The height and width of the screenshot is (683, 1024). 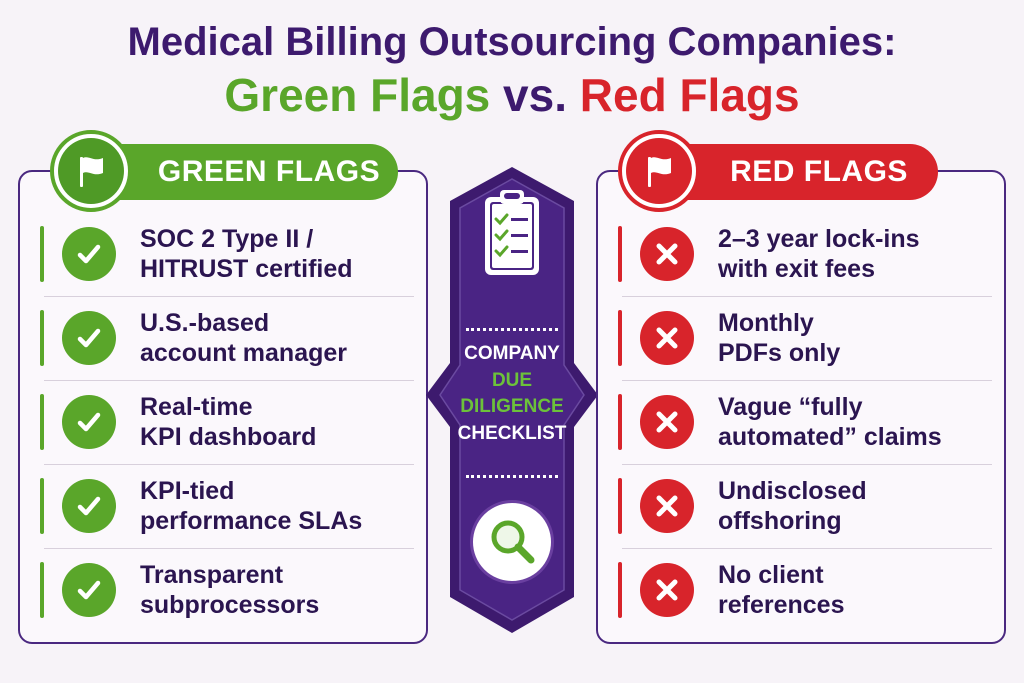 I want to click on list-item-text: Transparent subprocessors, so click(x=230, y=590).